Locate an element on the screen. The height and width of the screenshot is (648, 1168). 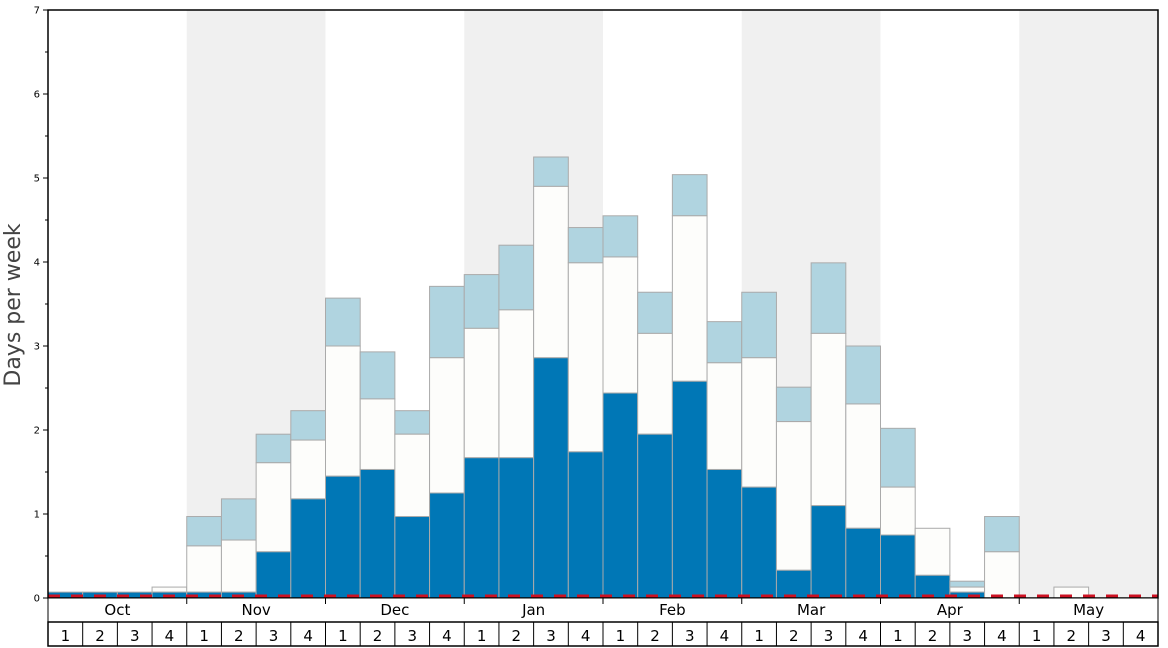
week-label-8: 4 is located at coordinates (308, 636).